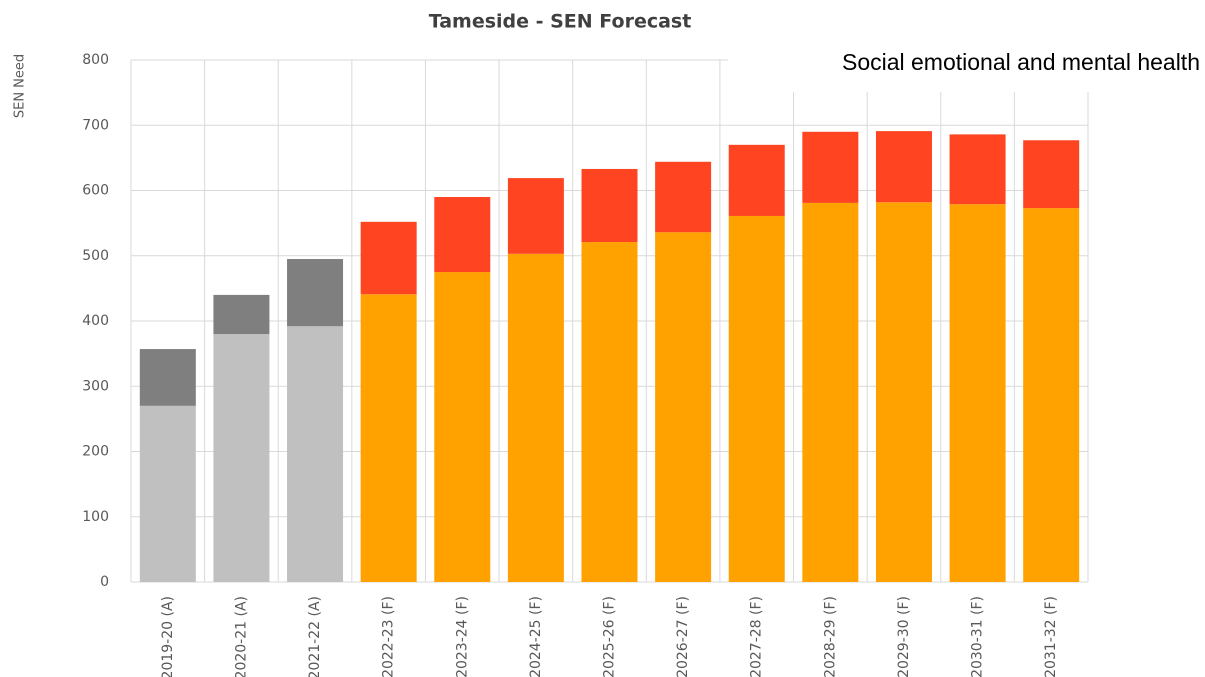 This screenshot has height=677, width=1205. What do you see at coordinates (168, 636) in the screenshot?
I see `x-tick-label: 2019-20 (A)` at bounding box center [168, 636].